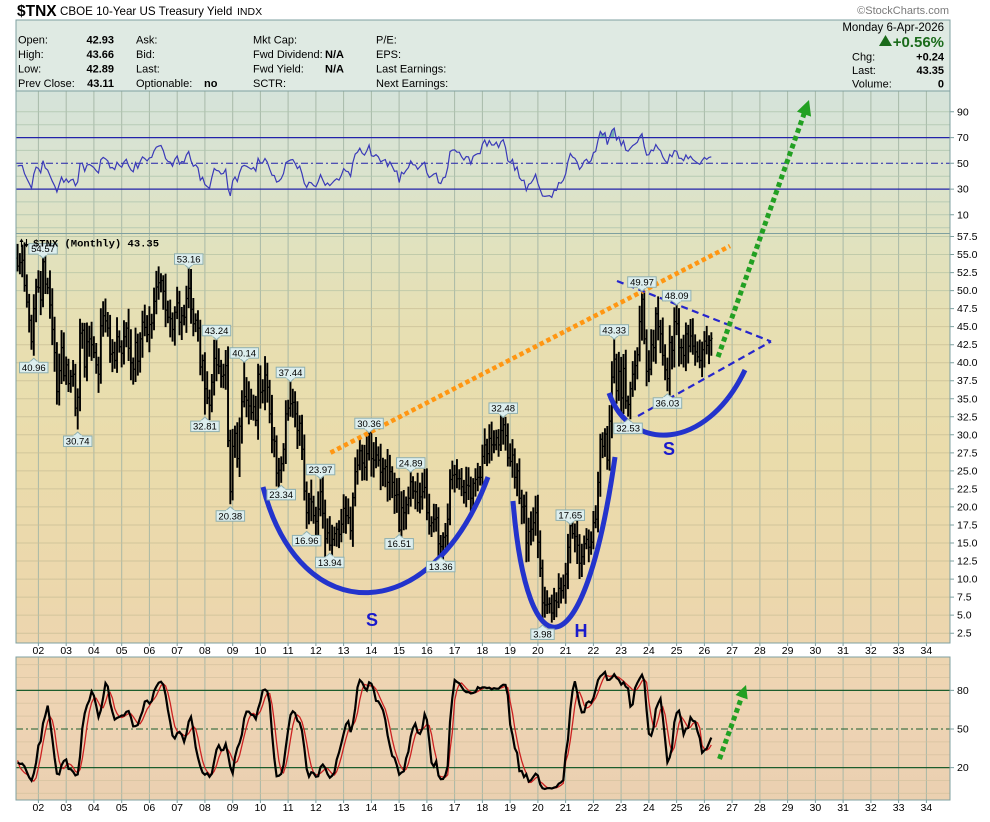 This screenshot has width=990, height=822. What do you see at coordinates (316, 808) in the screenshot?
I see `svg-text: 12` at bounding box center [316, 808].